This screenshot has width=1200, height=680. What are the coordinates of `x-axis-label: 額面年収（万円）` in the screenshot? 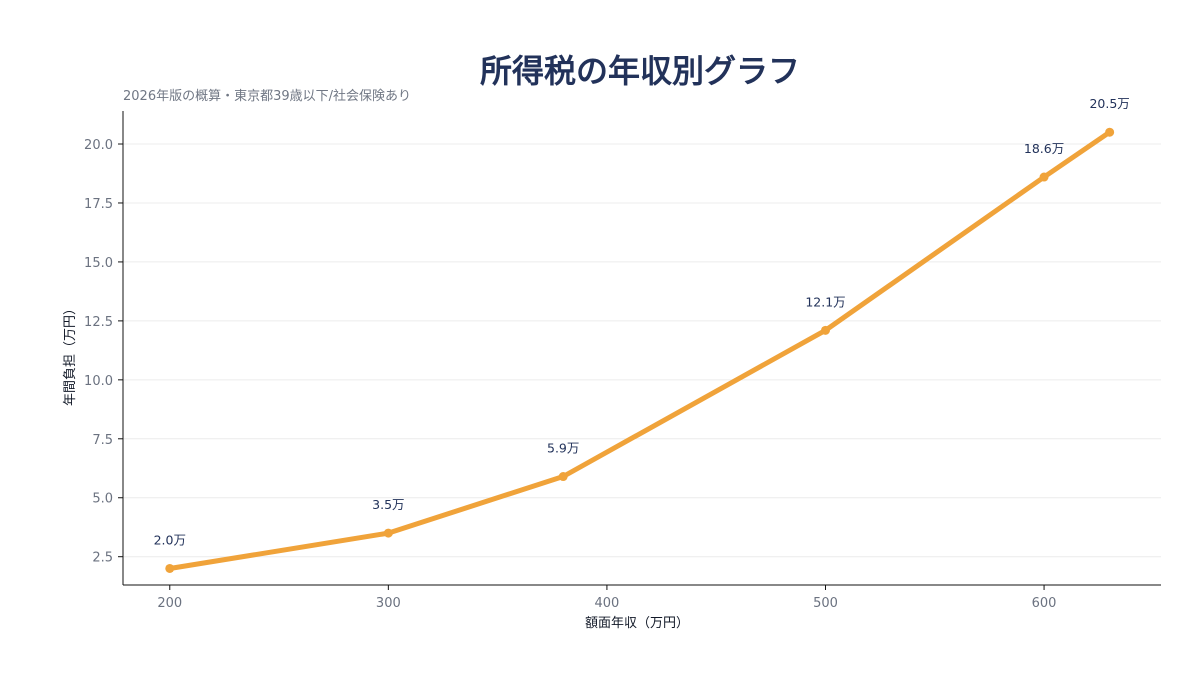 It's located at (637, 623).